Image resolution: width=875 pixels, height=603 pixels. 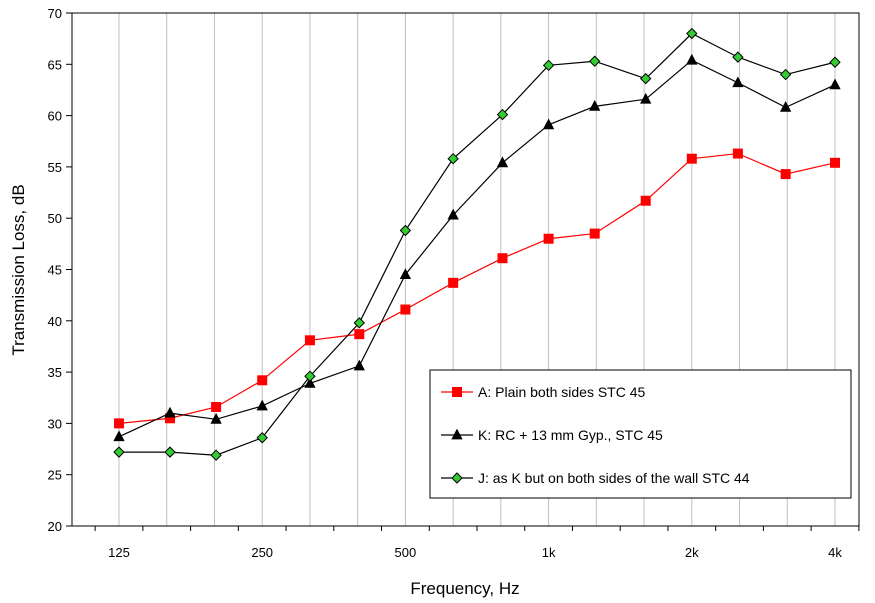 What do you see at coordinates (55, 526) in the screenshot?
I see `y-tick-label: 20` at bounding box center [55, 526].